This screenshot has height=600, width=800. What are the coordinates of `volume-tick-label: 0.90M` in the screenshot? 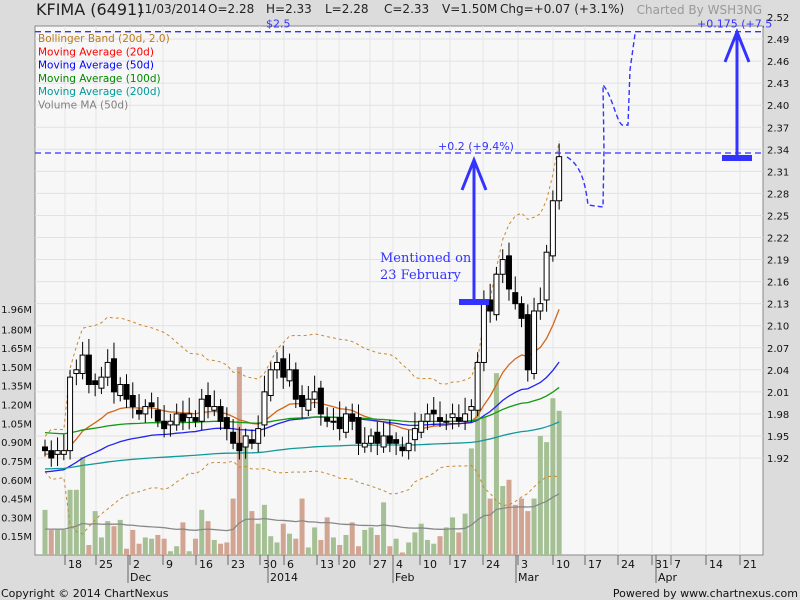 It's located at (16, 443).